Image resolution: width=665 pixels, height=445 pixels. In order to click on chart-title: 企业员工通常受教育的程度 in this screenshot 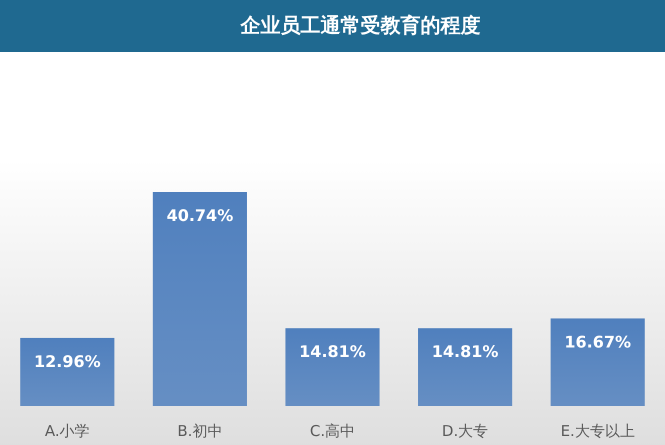, I will do `click(360, 25)`.